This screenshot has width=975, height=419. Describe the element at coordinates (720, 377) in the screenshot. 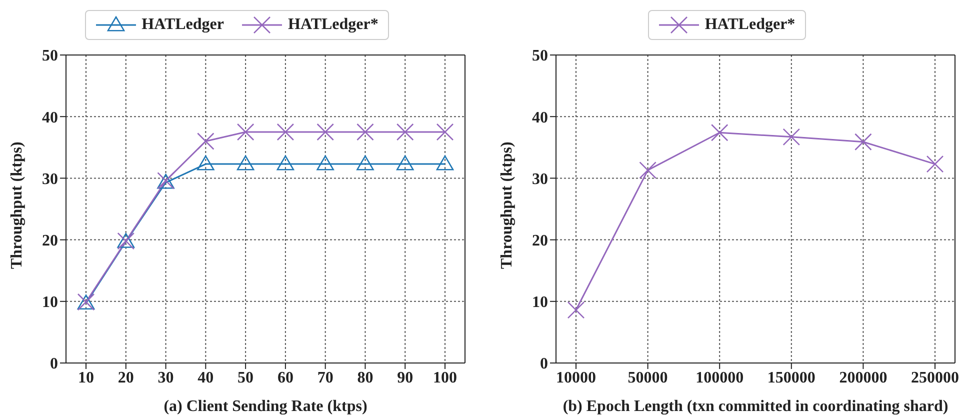

I see `x-tick-label: 100000` at that location.